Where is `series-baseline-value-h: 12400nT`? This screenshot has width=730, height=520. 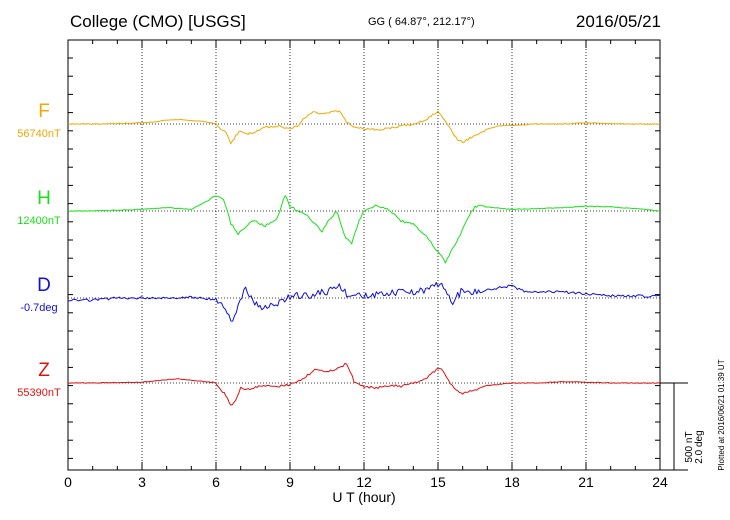 series-baseline-value-h: 12400nT is located at coordinates (39, 221).